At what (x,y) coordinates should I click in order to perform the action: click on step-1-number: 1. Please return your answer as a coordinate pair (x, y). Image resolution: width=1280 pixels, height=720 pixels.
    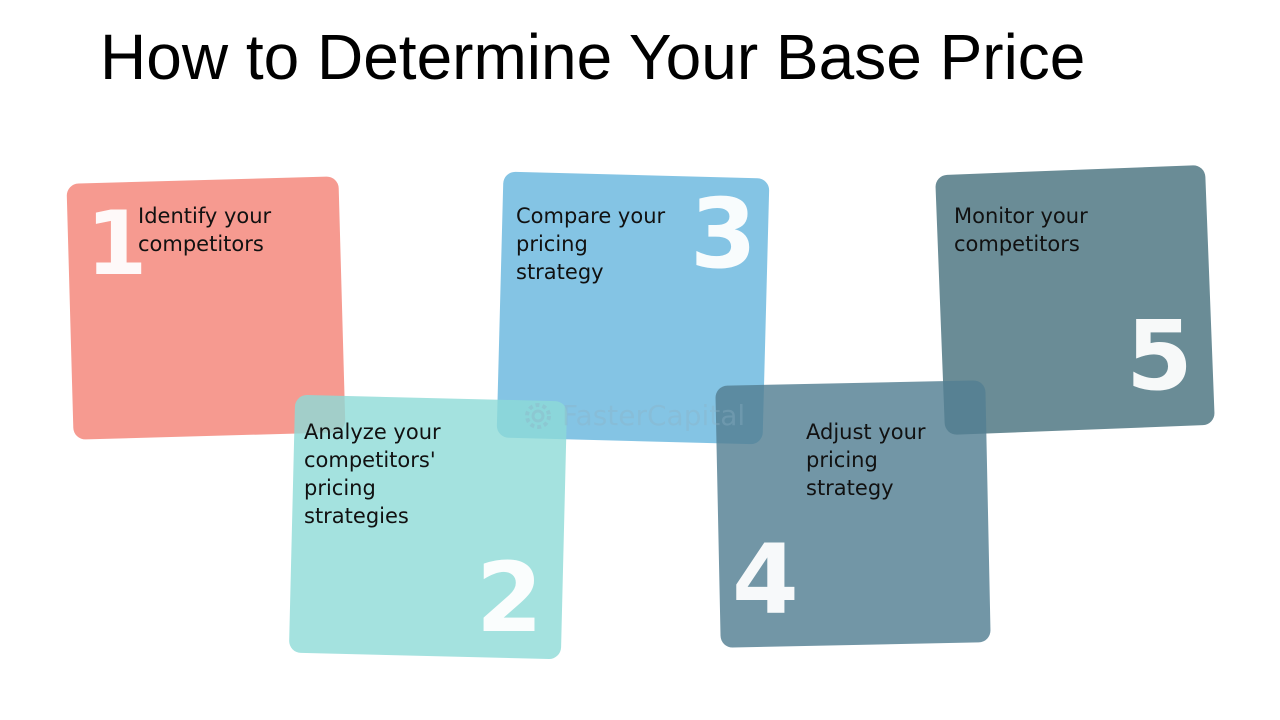
    Looking at the image, I should click on (117, 243).